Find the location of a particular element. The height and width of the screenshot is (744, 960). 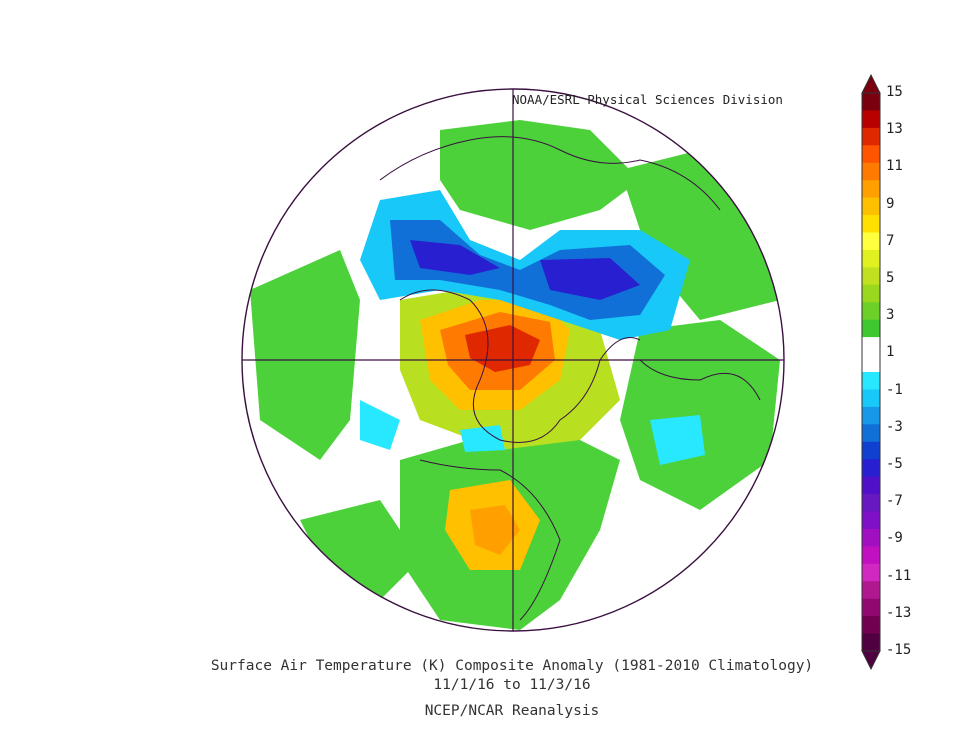

colorbar-tick-label: -3 is located at coordinates (894, 426).